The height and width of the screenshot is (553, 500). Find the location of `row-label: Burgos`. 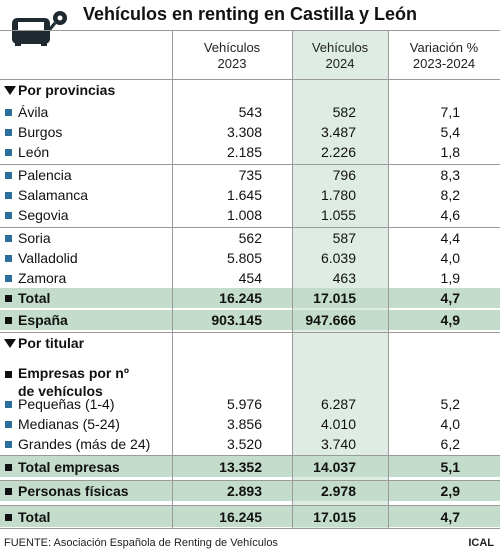

row-label: Burgos is located at coordinates (40, 132).